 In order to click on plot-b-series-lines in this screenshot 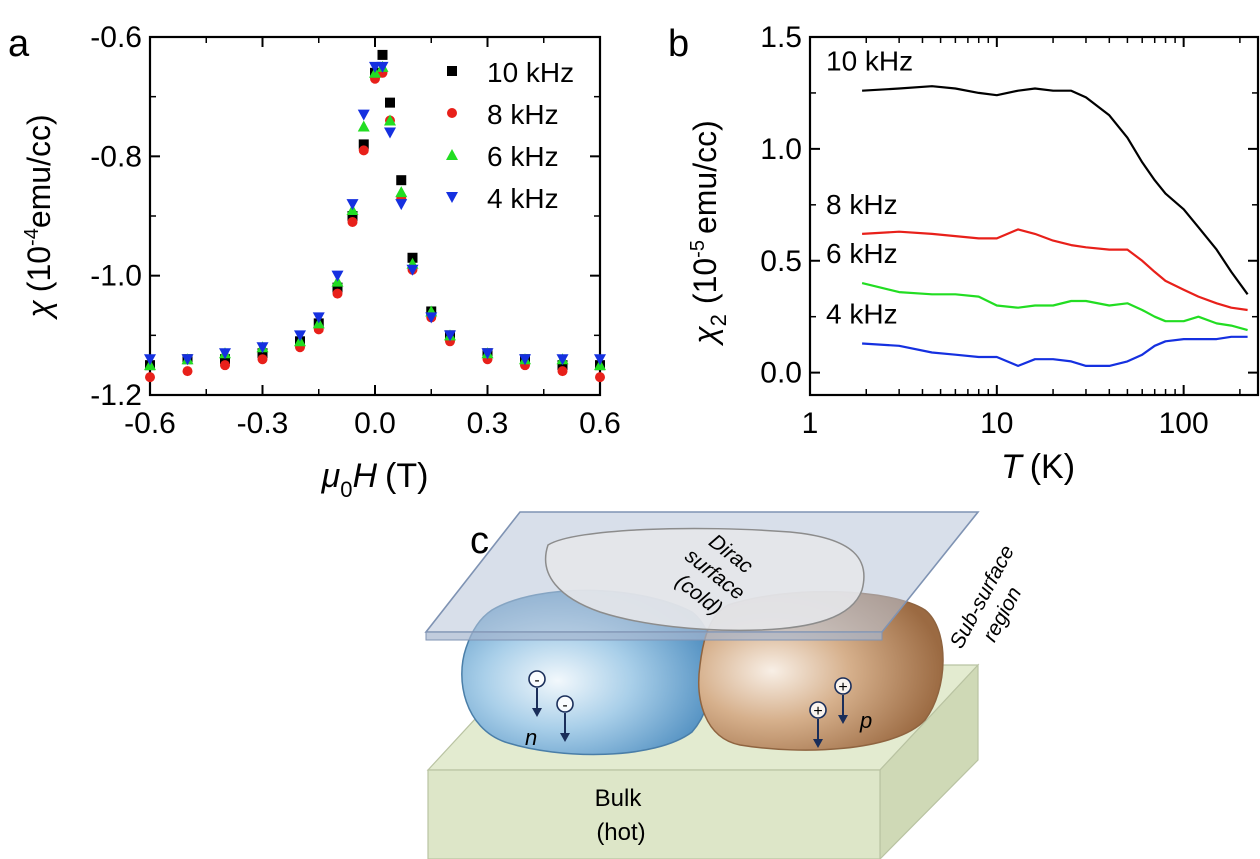, I will do `click(1055, 226)`.